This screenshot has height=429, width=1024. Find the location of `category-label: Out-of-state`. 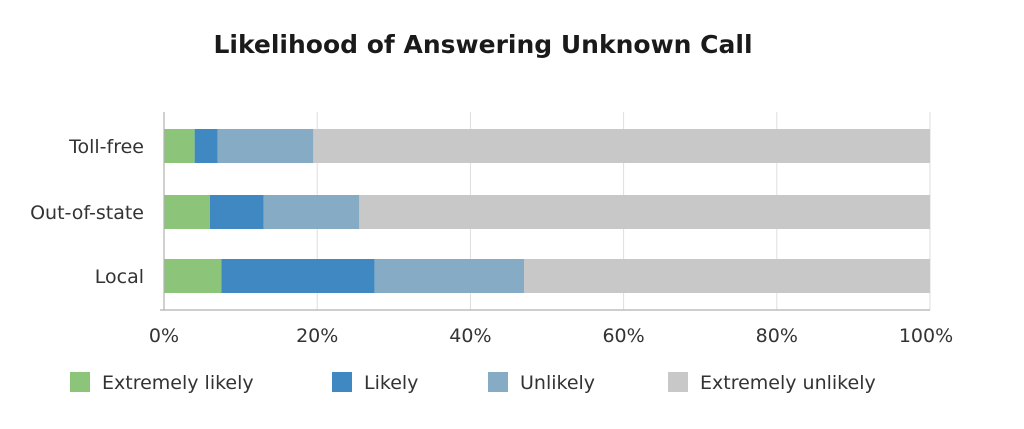

category-label: Out-of-state is located at coordinates (87, 213).